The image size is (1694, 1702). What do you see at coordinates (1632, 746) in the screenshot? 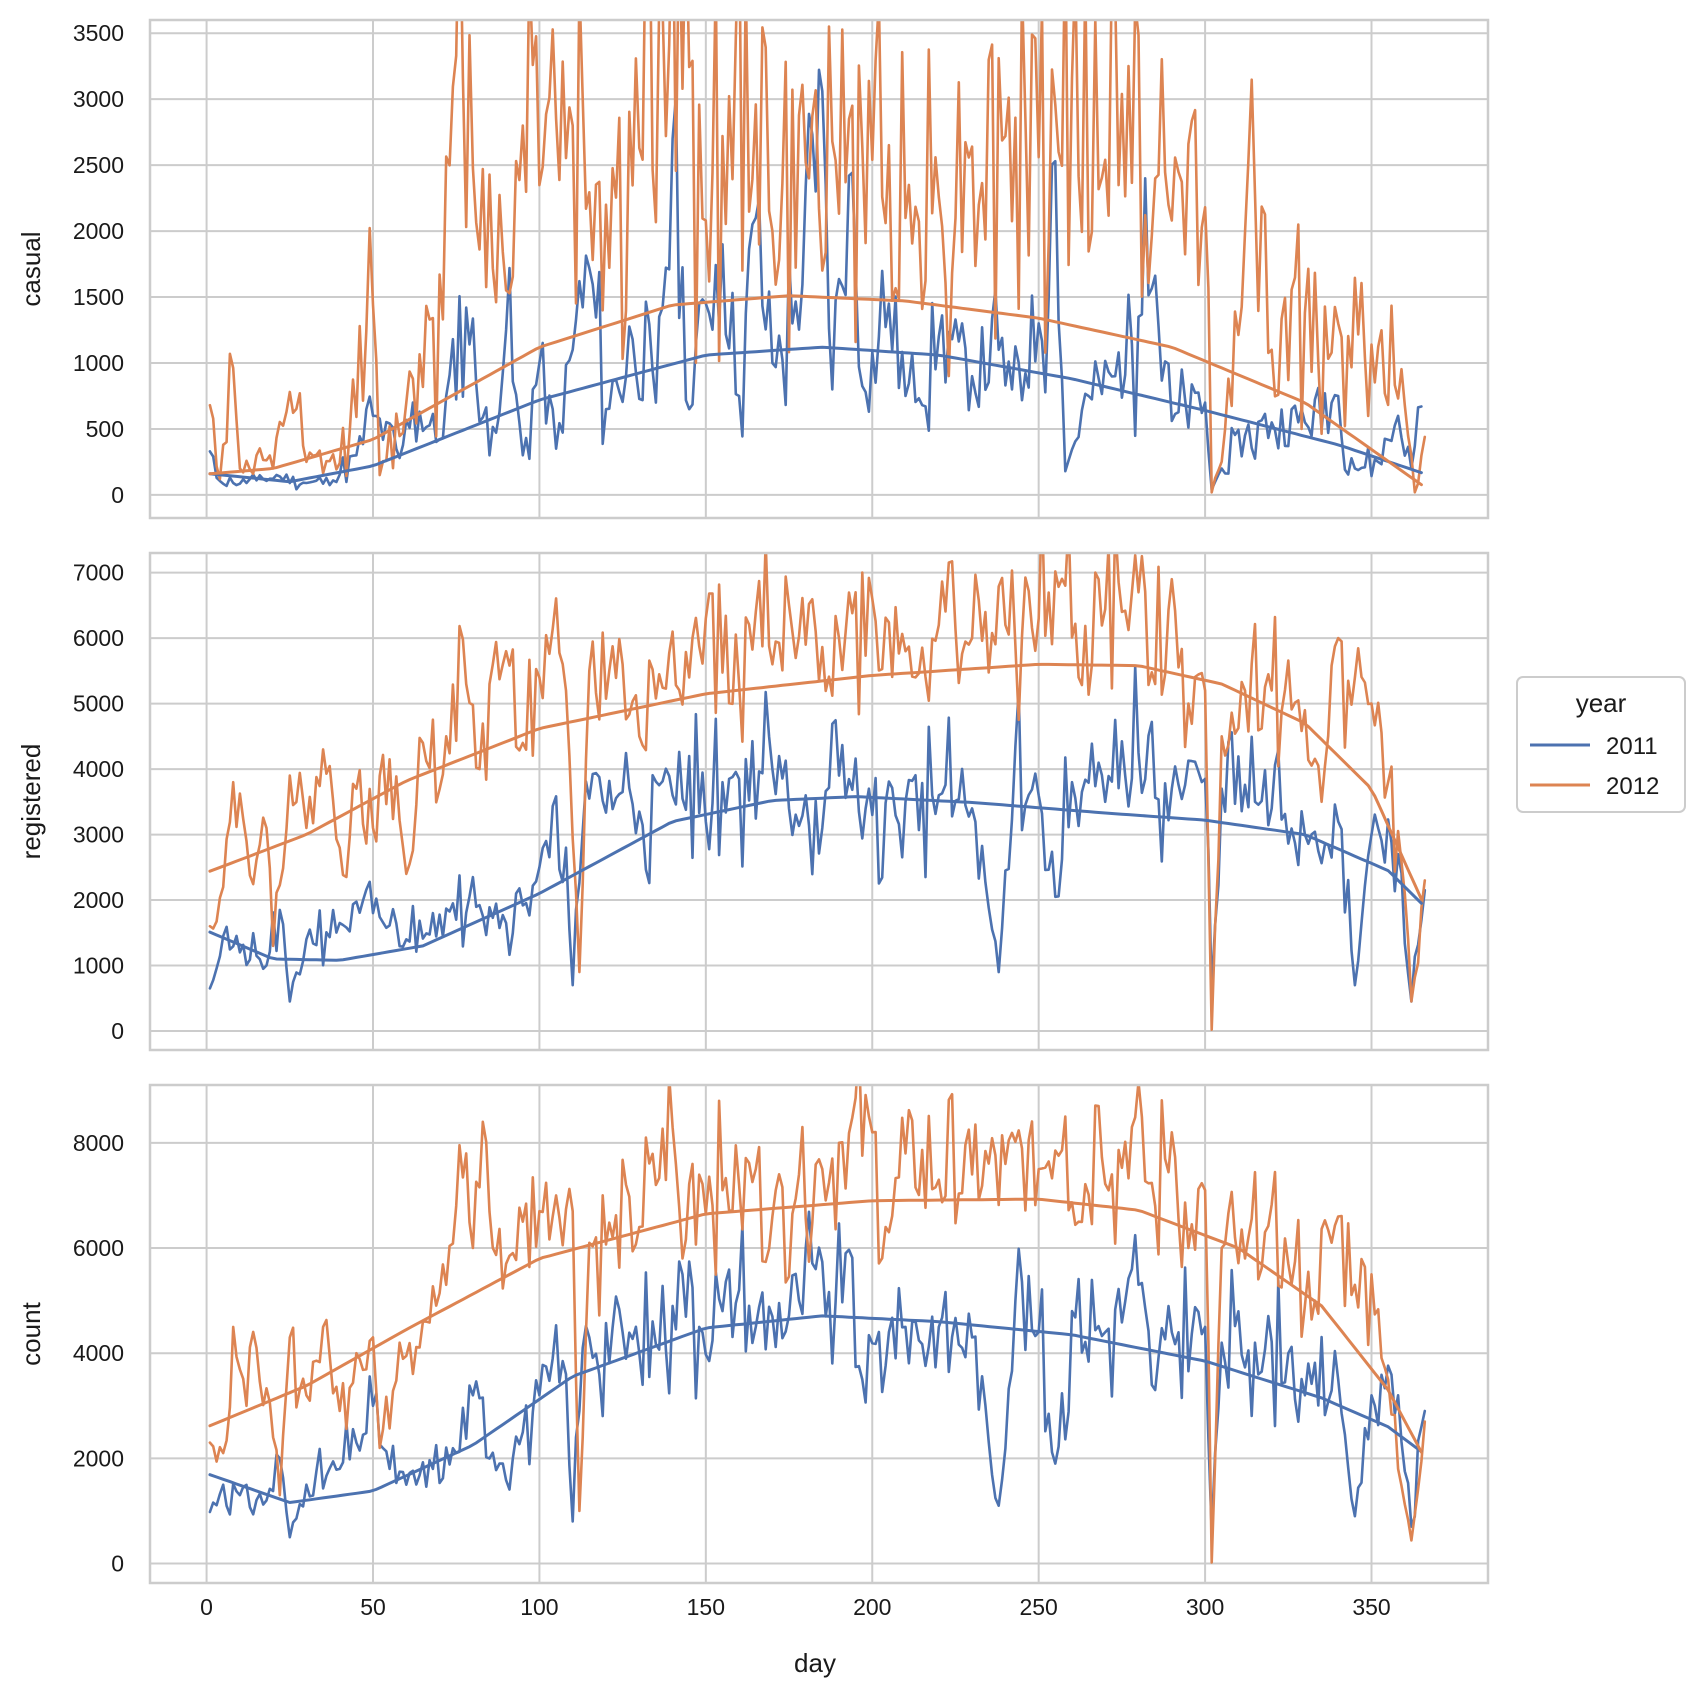
I see `legend-label-2011: 2011` at bounding box center [1632, 746].